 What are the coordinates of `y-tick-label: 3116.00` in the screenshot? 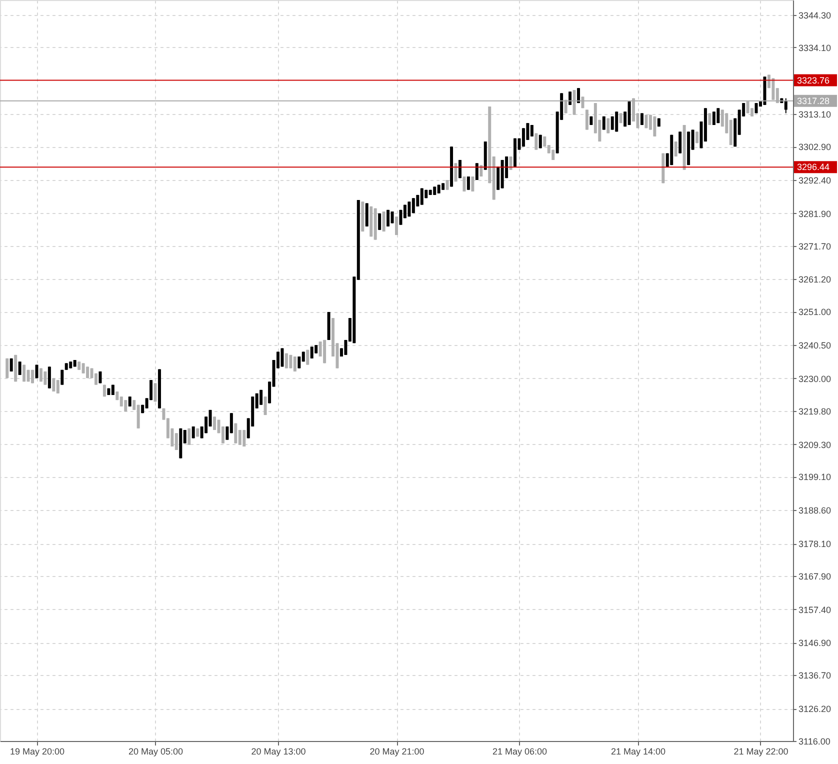 It's located at (814, 741).